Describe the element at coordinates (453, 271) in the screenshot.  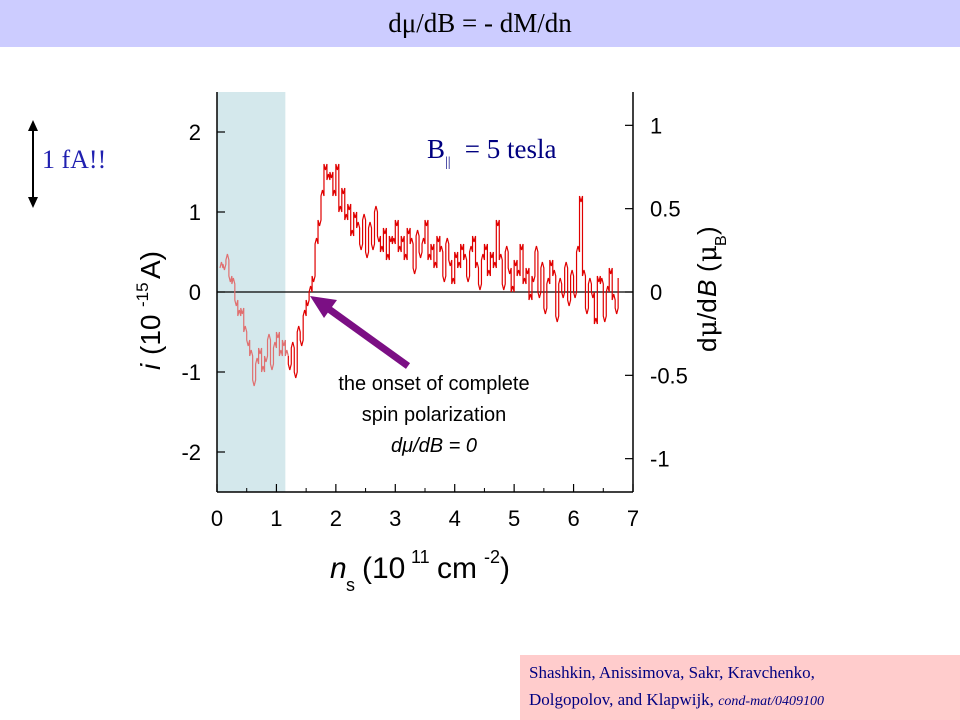
I see `curve-main-part` at that location.